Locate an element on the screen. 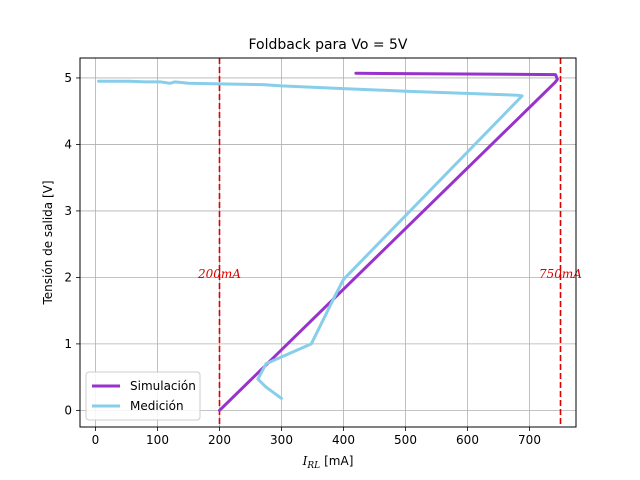 Image resolution: width=640 pixels, height=480 pixels. x-axis-label: IRL [mA] is located at coordinates (328, 462).